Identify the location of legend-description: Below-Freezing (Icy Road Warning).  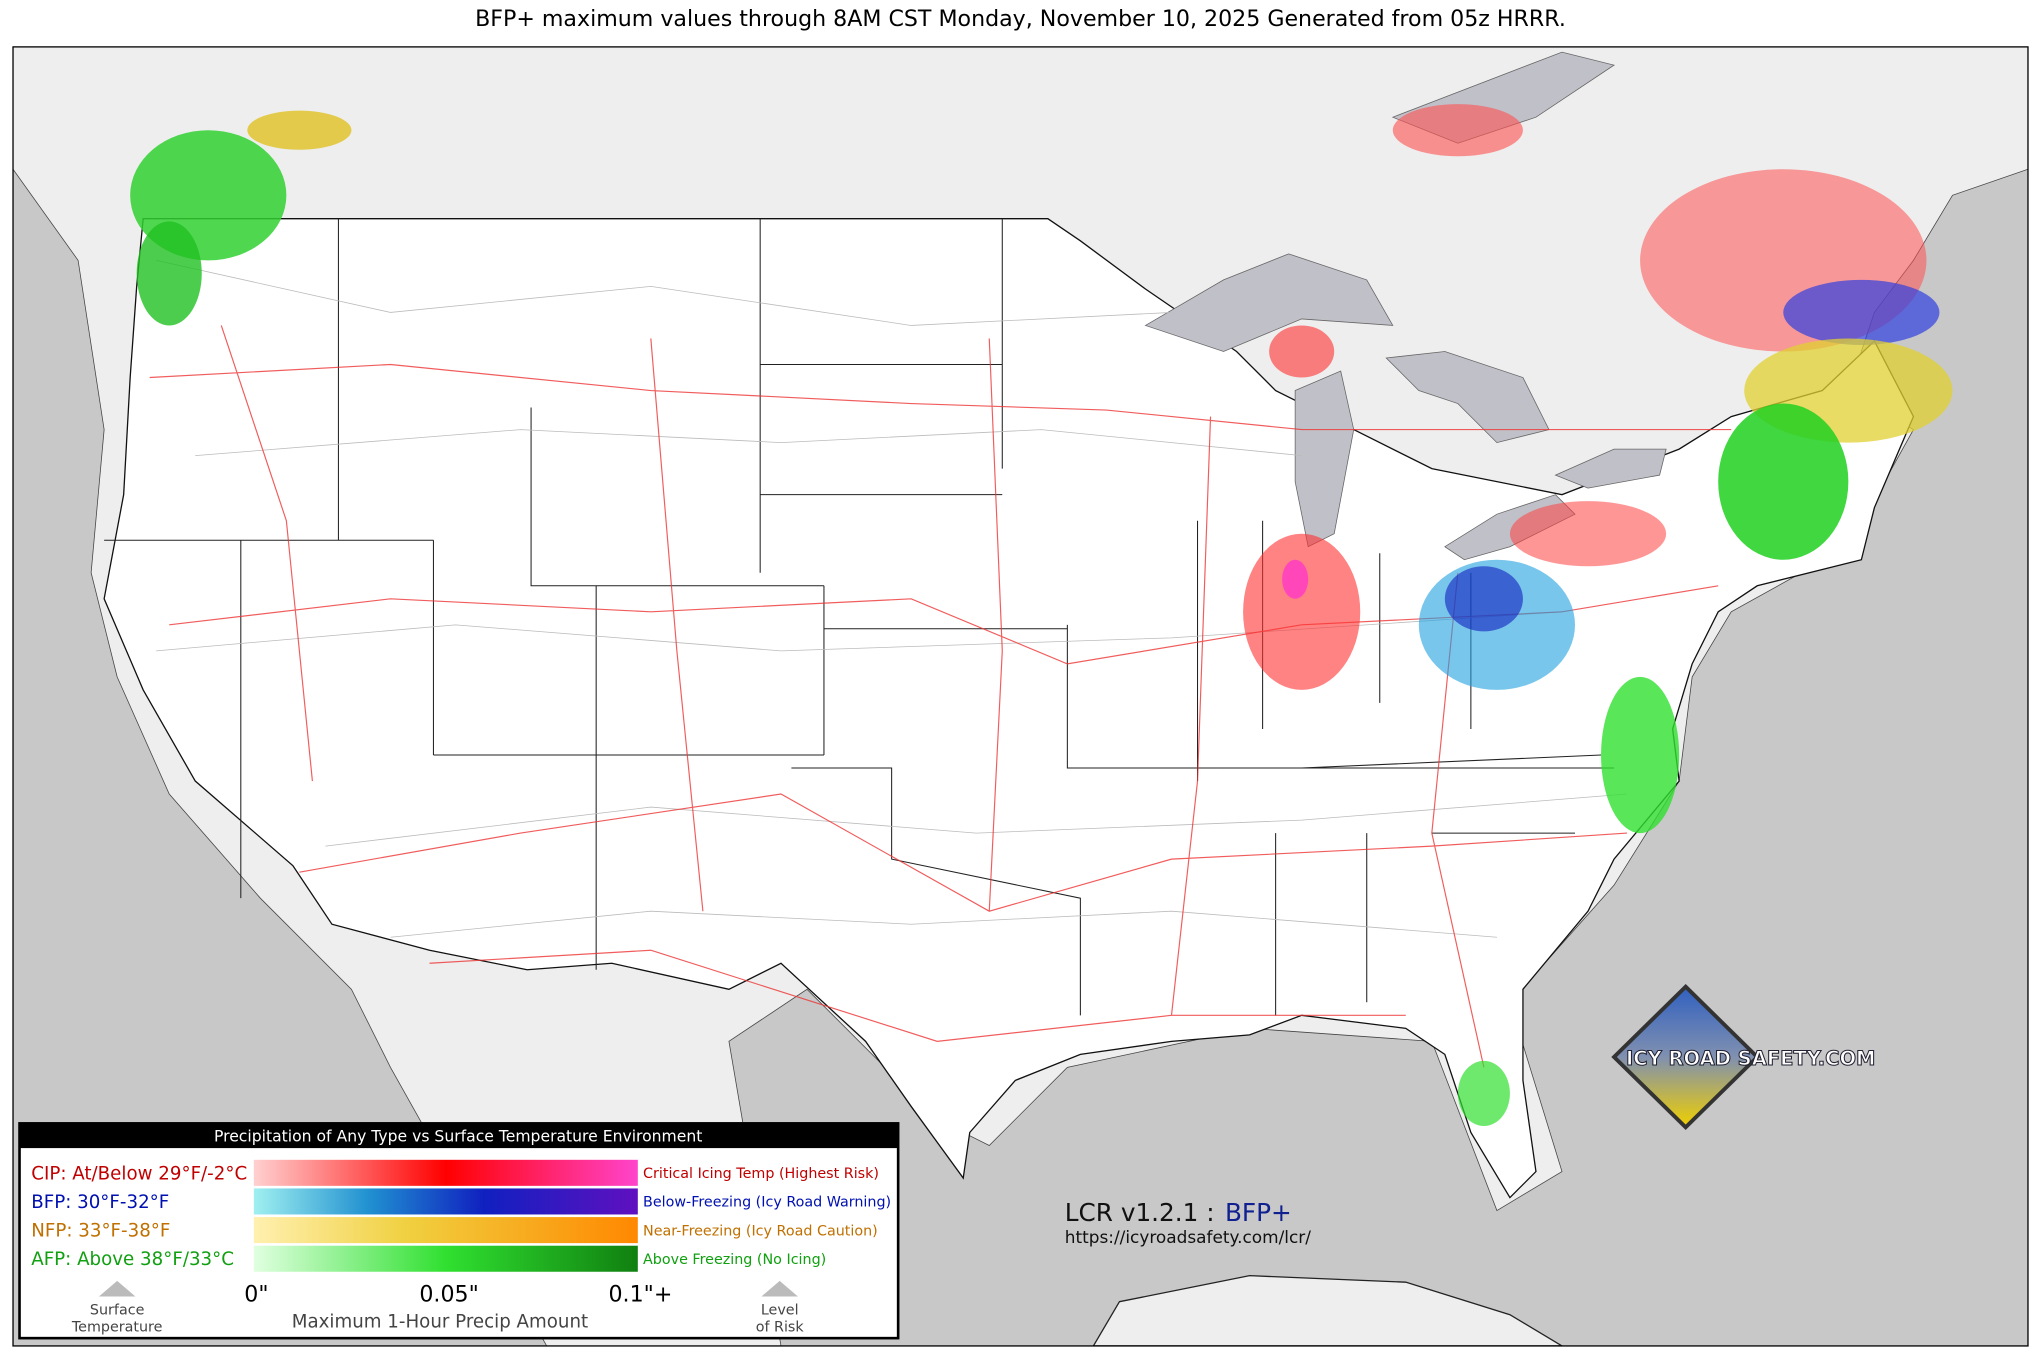
(767, 1203).